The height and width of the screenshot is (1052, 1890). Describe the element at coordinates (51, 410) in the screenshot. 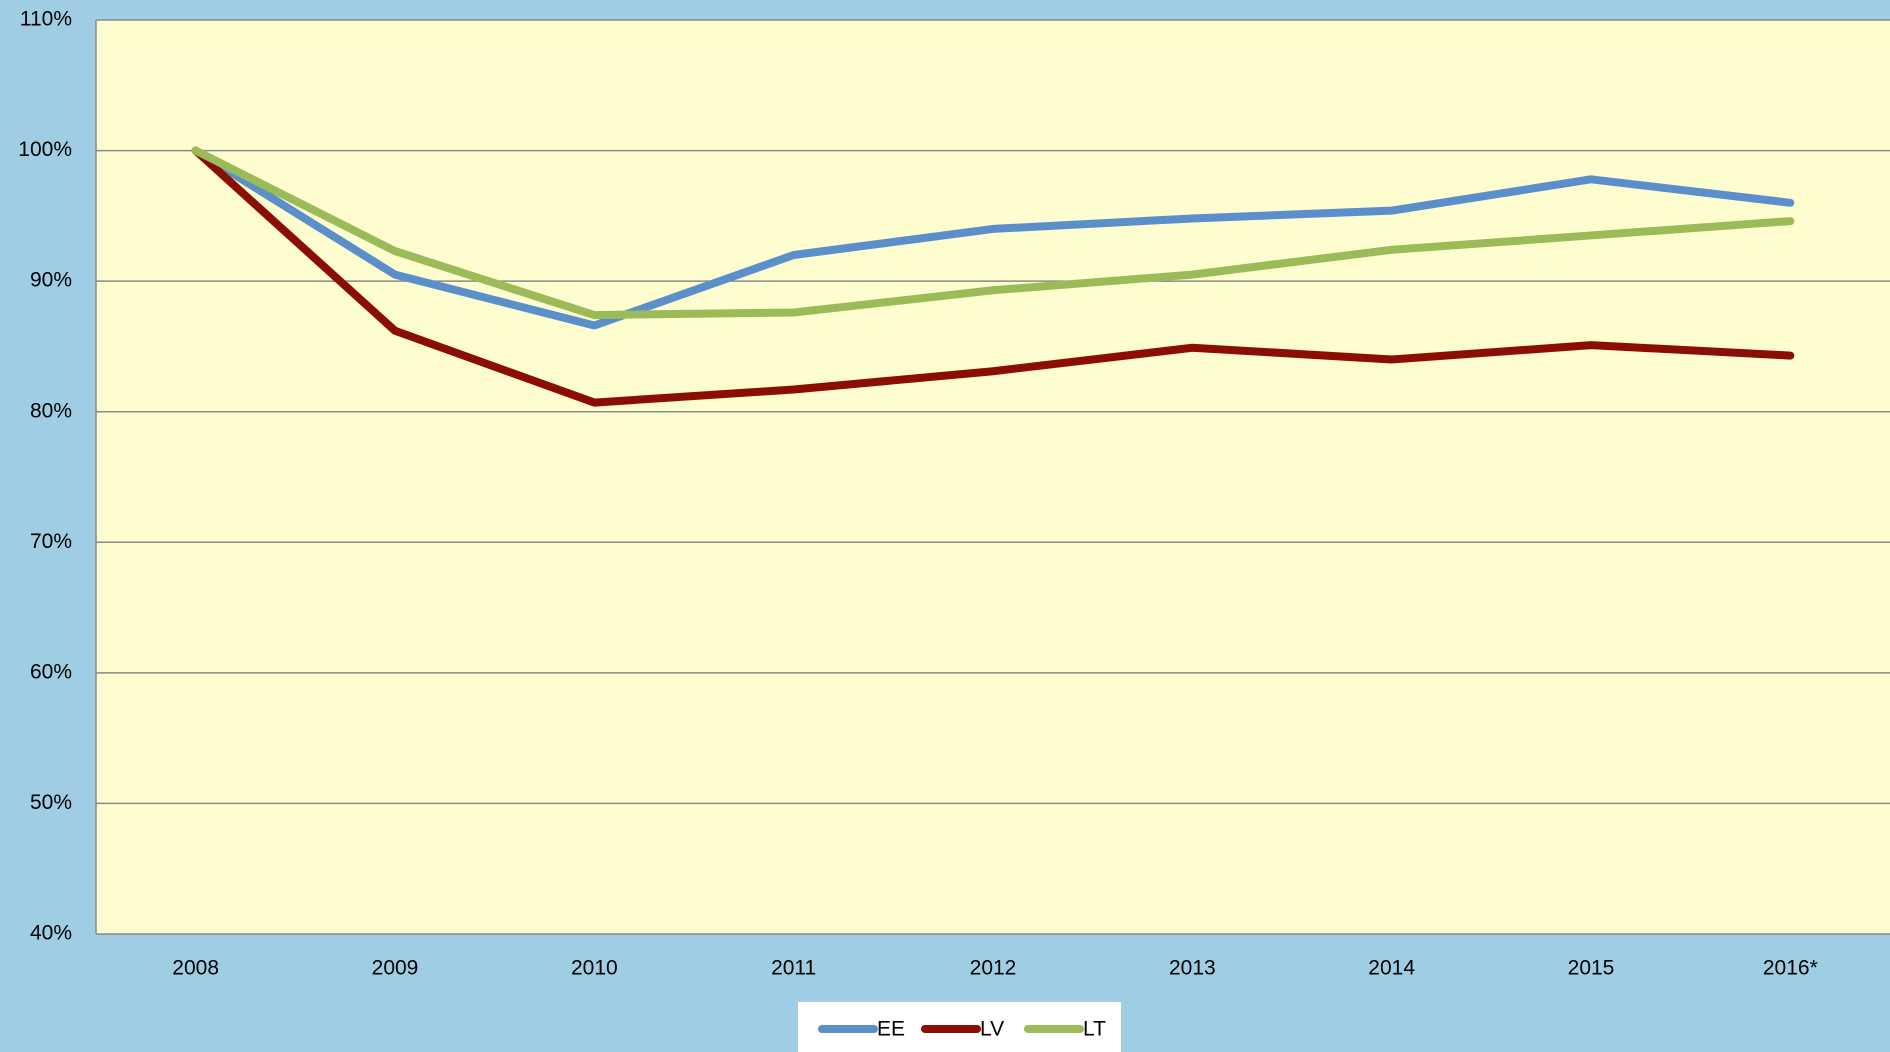

I see `y-tick-label: 80%` at that location.